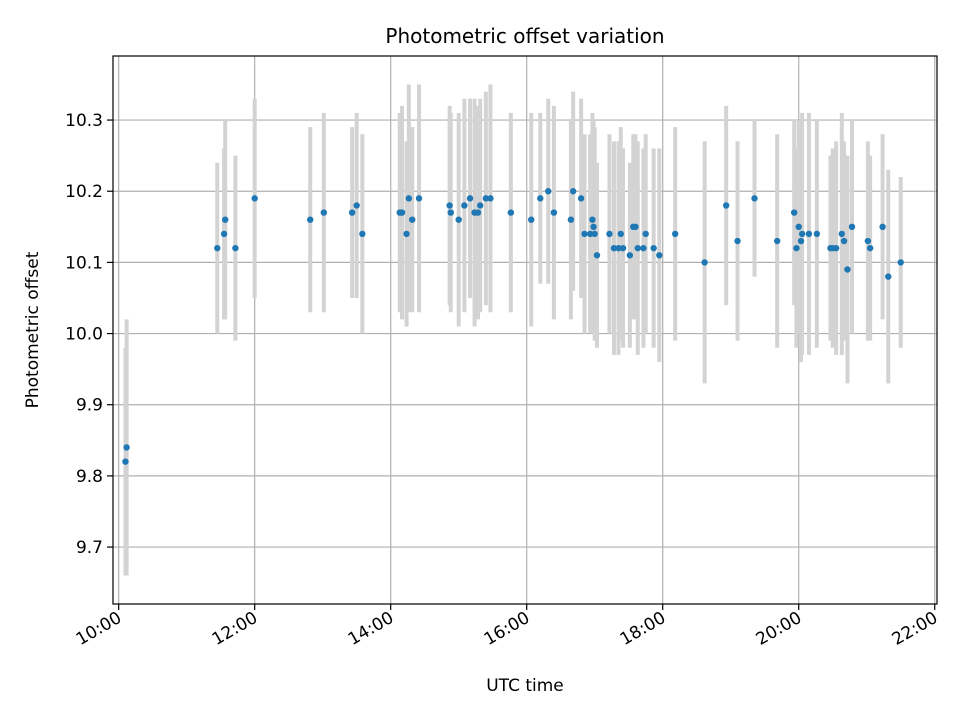 The height and width of the screenshot is (720, 960). I want to click on chart-title: Photometric offset variation, so click(524, 36).